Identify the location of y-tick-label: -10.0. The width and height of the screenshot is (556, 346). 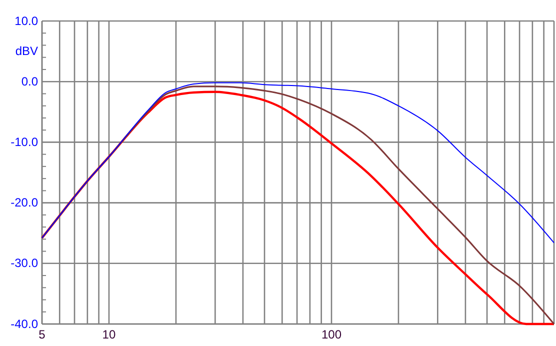
(24, 142).